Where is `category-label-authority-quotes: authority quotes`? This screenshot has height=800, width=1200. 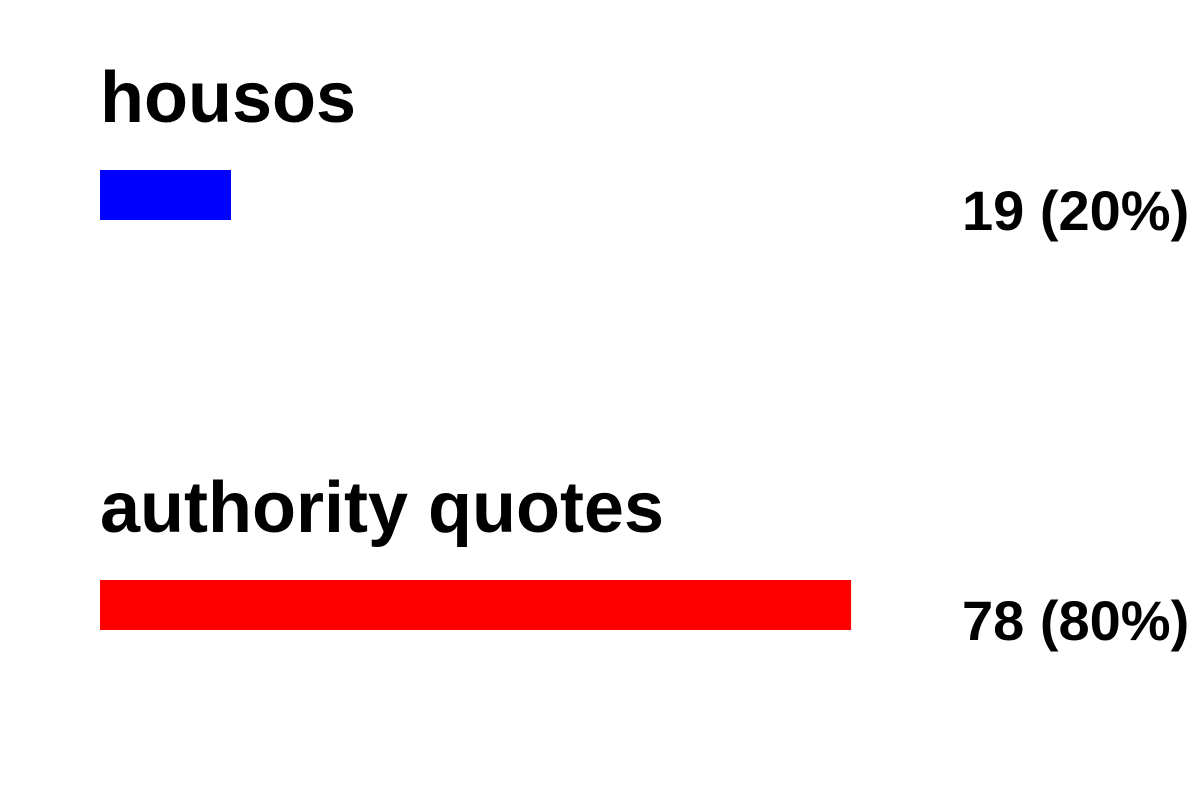
category-label-authority-quotes: authority quotes is located at coordinates (382, 508).